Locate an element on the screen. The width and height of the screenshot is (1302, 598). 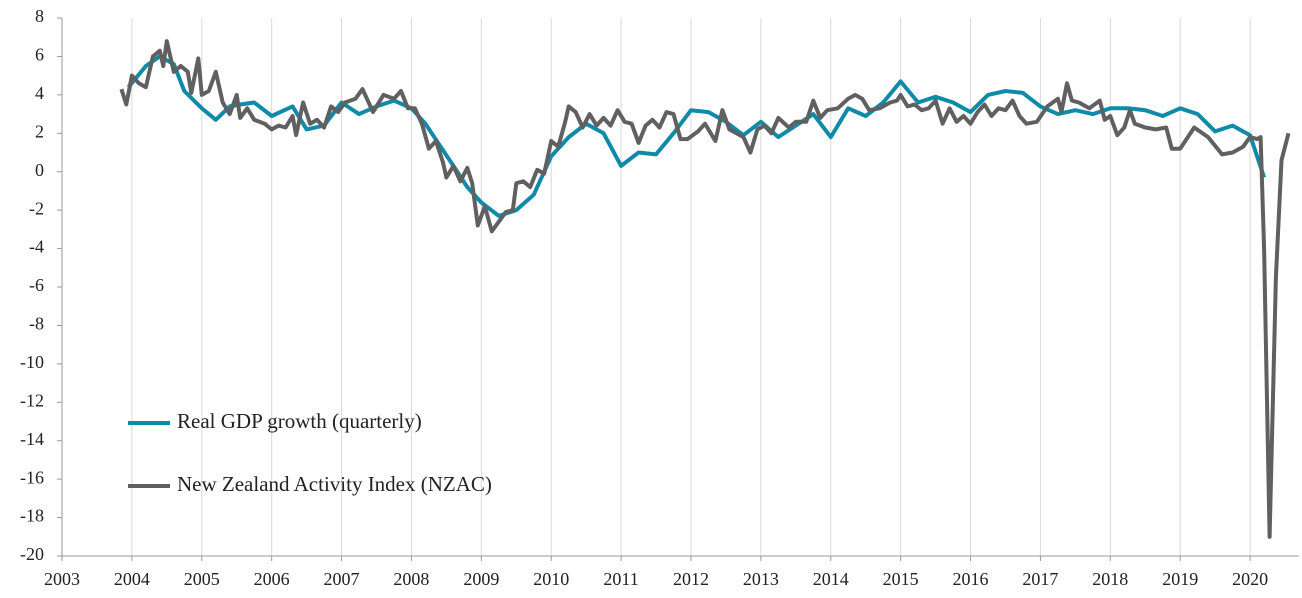
y-tick-label: -16 is located at coordinates (32, 477).